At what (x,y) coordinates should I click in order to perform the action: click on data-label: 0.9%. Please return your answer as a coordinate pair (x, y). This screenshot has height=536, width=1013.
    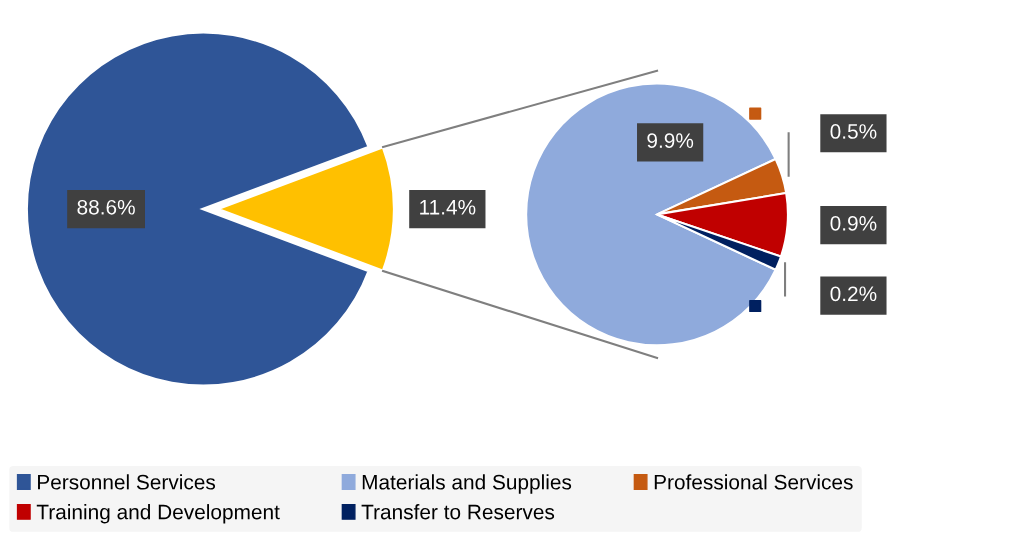
    Looking at the image, I should click on (853, 223).